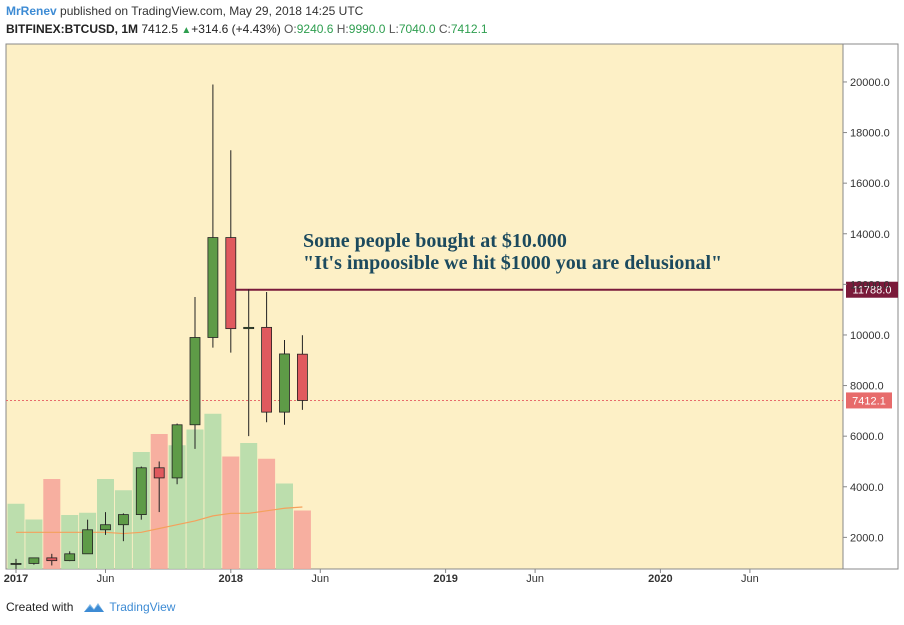 The width and height of the screenshot is (904, 625). Describe the element at coordinates (435, 241) in the screenshot. I see `annotation-line-1: Some people bought at $10.000` at that location.